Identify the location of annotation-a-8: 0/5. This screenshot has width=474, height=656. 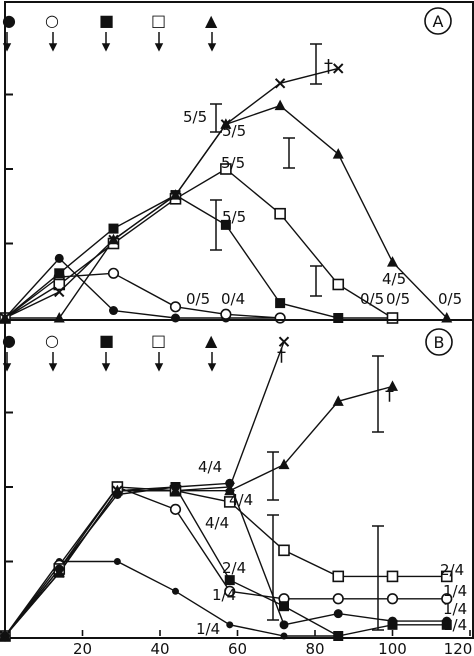
(372, 299).